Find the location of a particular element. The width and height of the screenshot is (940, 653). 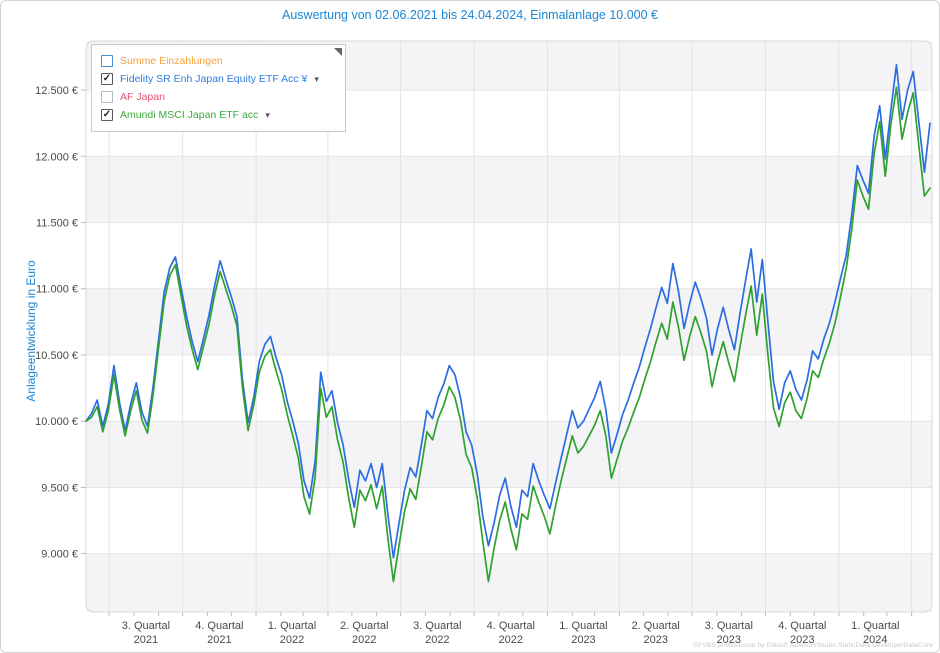

x-tick-label: 3. Quartal 2022 is located at coordinates (437, 633).